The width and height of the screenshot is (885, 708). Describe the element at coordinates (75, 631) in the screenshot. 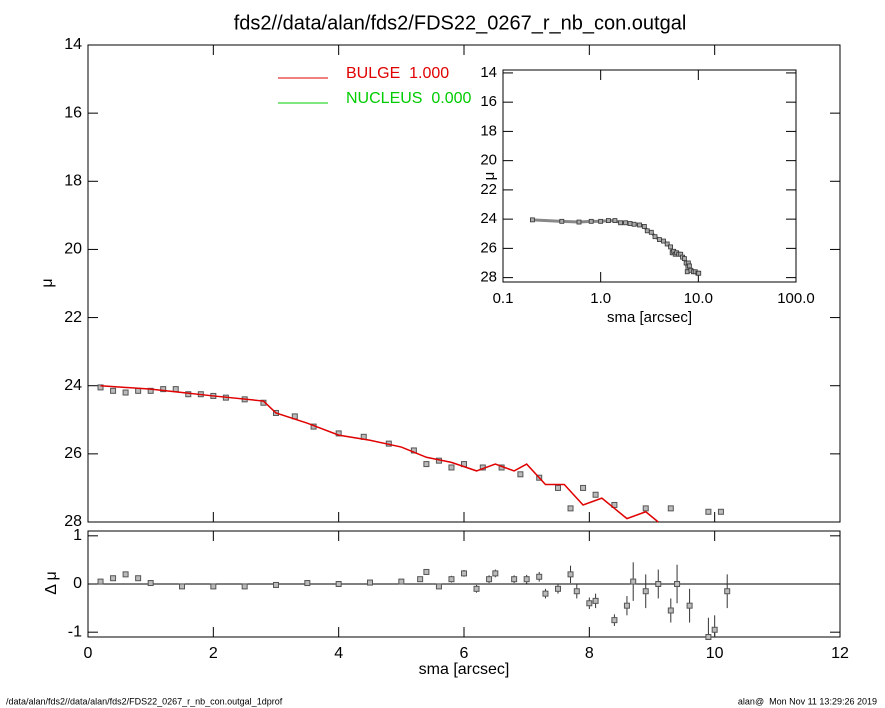

I see `y-tick-label: -1` at that location.